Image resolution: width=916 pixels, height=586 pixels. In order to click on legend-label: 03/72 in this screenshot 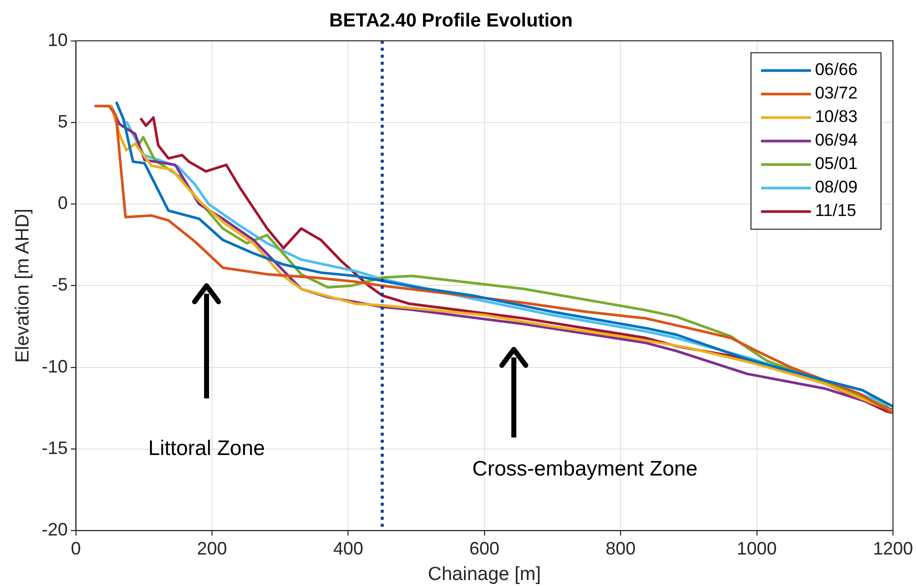, I will do `click(836, 93)`.